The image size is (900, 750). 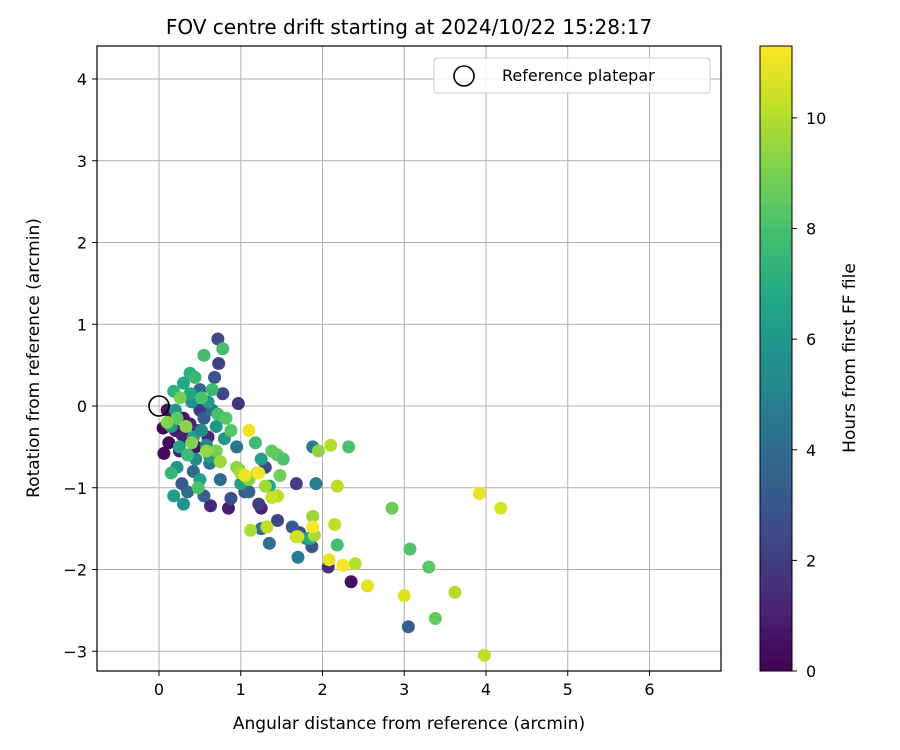 What do you see at coordinates (809, 395) in the screenshot?
I see `colorbar-ticks: 0 2 4 6 8 10` at bounding box center [809, 395].